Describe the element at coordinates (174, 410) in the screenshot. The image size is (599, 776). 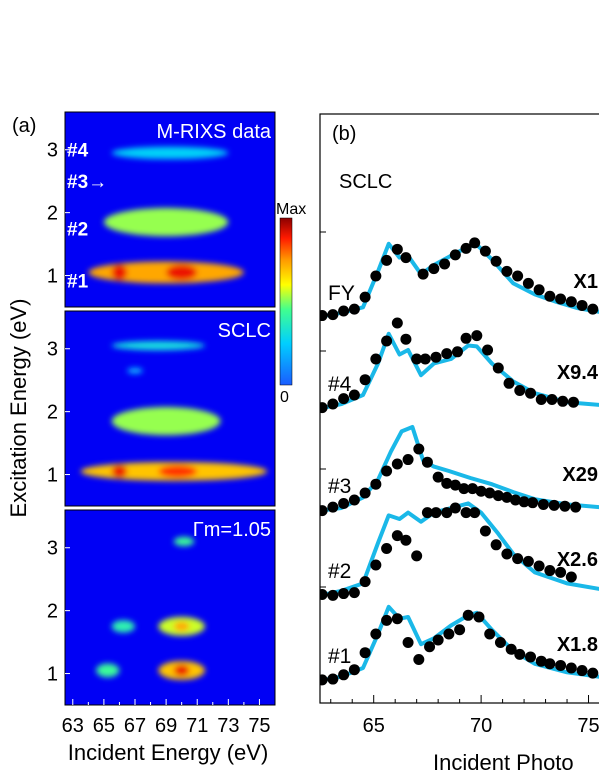
I see `heatmap-blobs` at that location.